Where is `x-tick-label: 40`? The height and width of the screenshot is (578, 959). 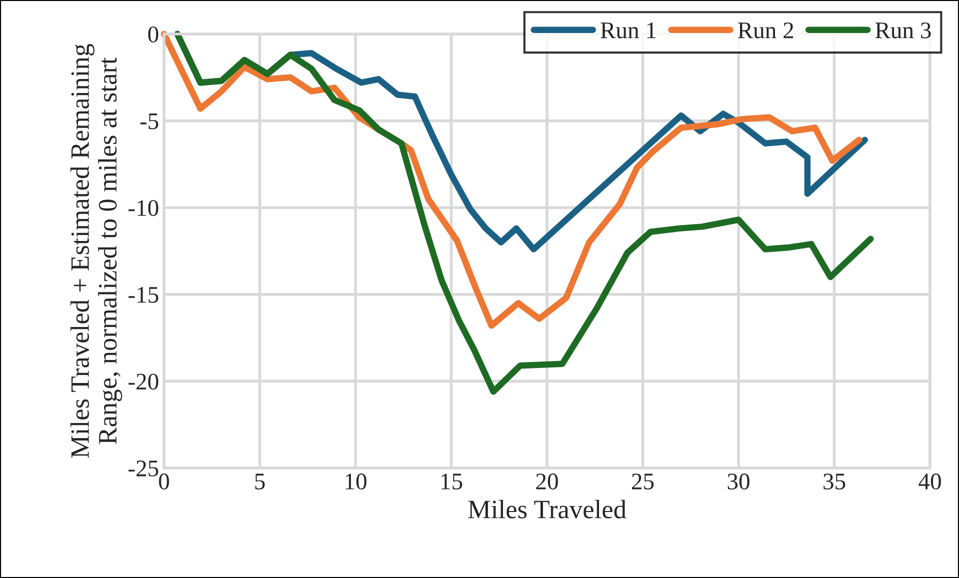
x-tick-label: 40 is located at coordinates (929, 482).